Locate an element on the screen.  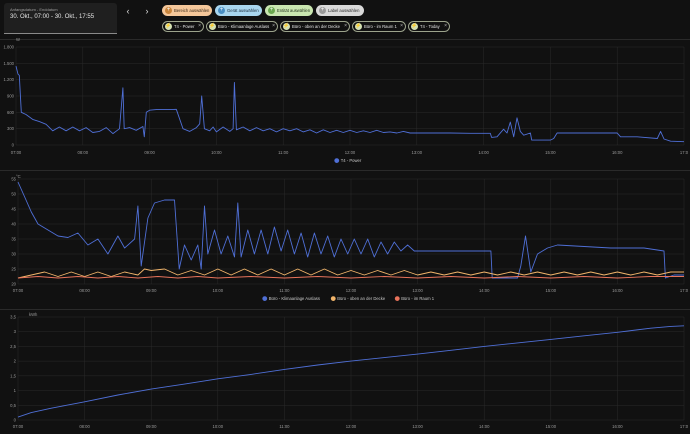
action-chip: + Gerät auswählen is located at coordinates (238, 10).